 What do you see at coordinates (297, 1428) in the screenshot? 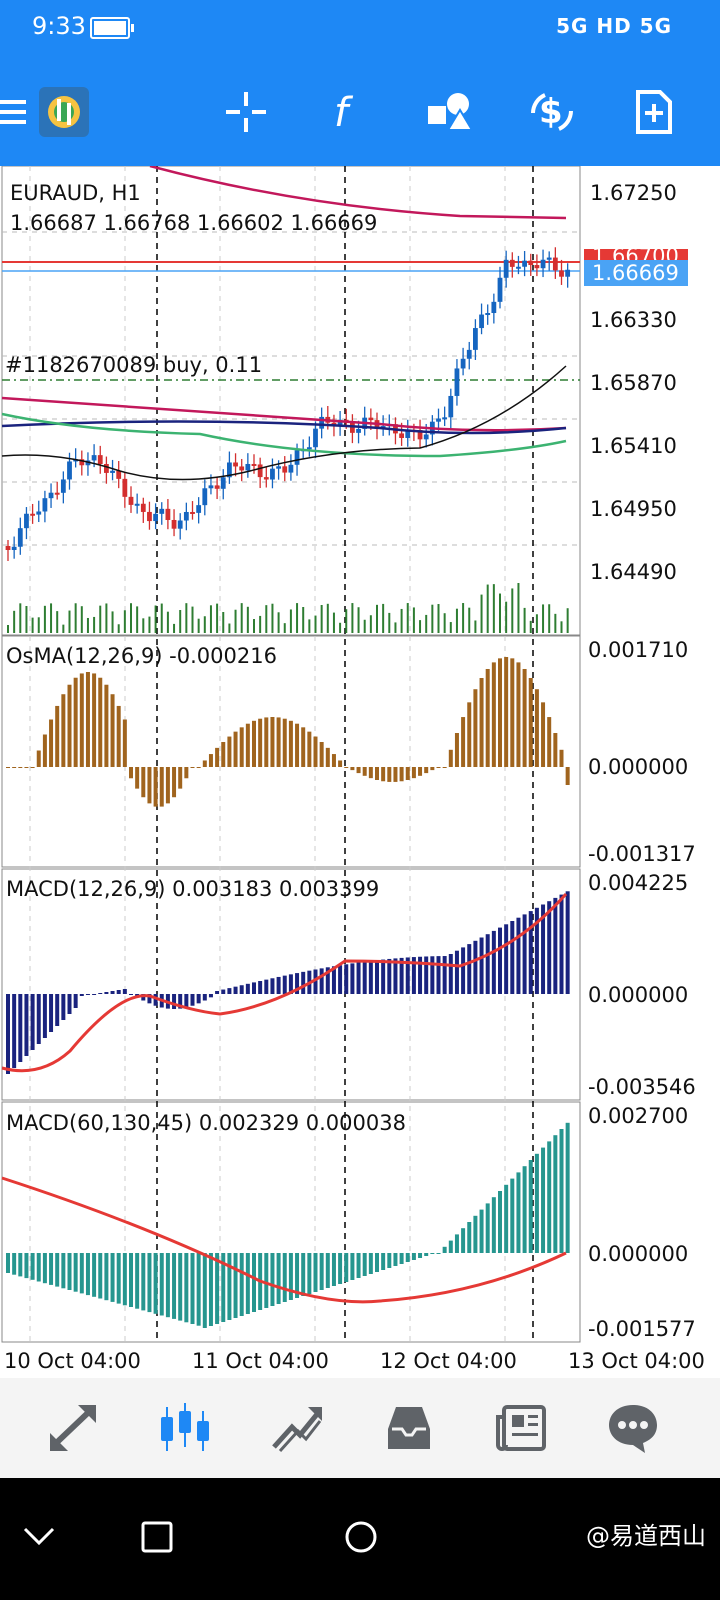
I see `trade-icon` at bounding box center [297, 1428].